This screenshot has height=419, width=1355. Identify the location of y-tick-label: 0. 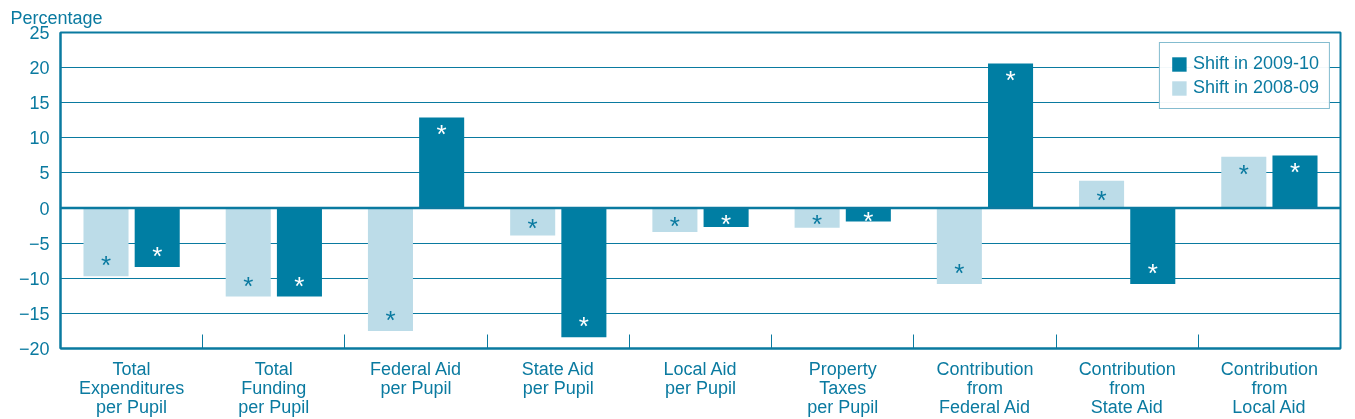
(44, 208).